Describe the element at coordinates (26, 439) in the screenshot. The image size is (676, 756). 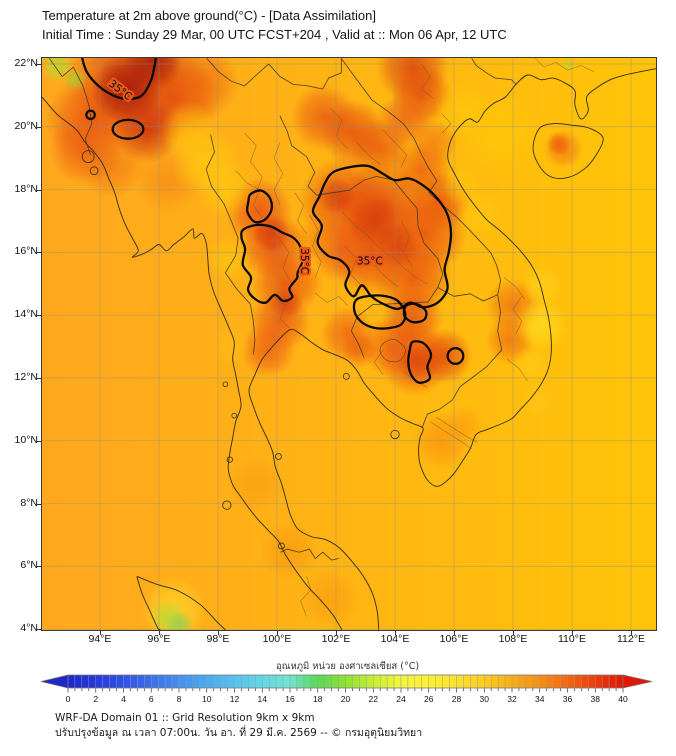
I see `lat-tick-label: 10°N` at that location.